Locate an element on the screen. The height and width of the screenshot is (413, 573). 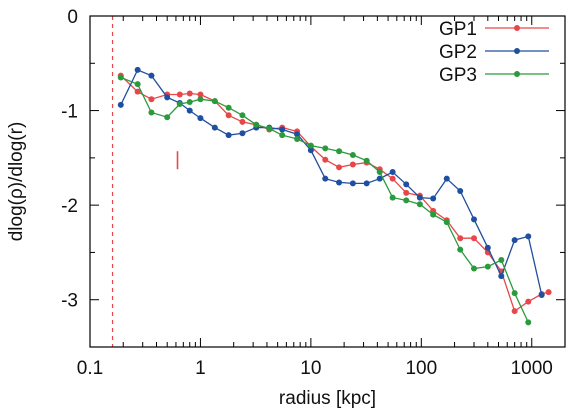
y-axis-label: dlog(ρ)/dlog(r) is located at coordinates (16, 182).